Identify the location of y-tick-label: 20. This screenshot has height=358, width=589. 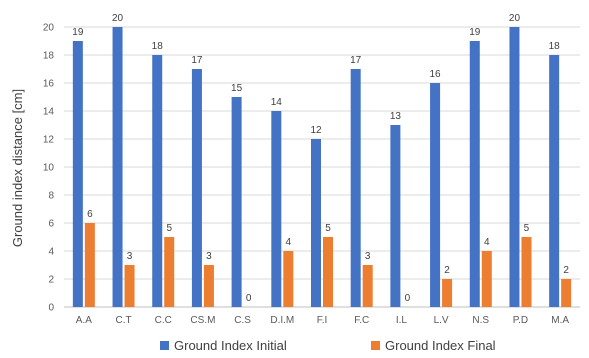
(49, 28).